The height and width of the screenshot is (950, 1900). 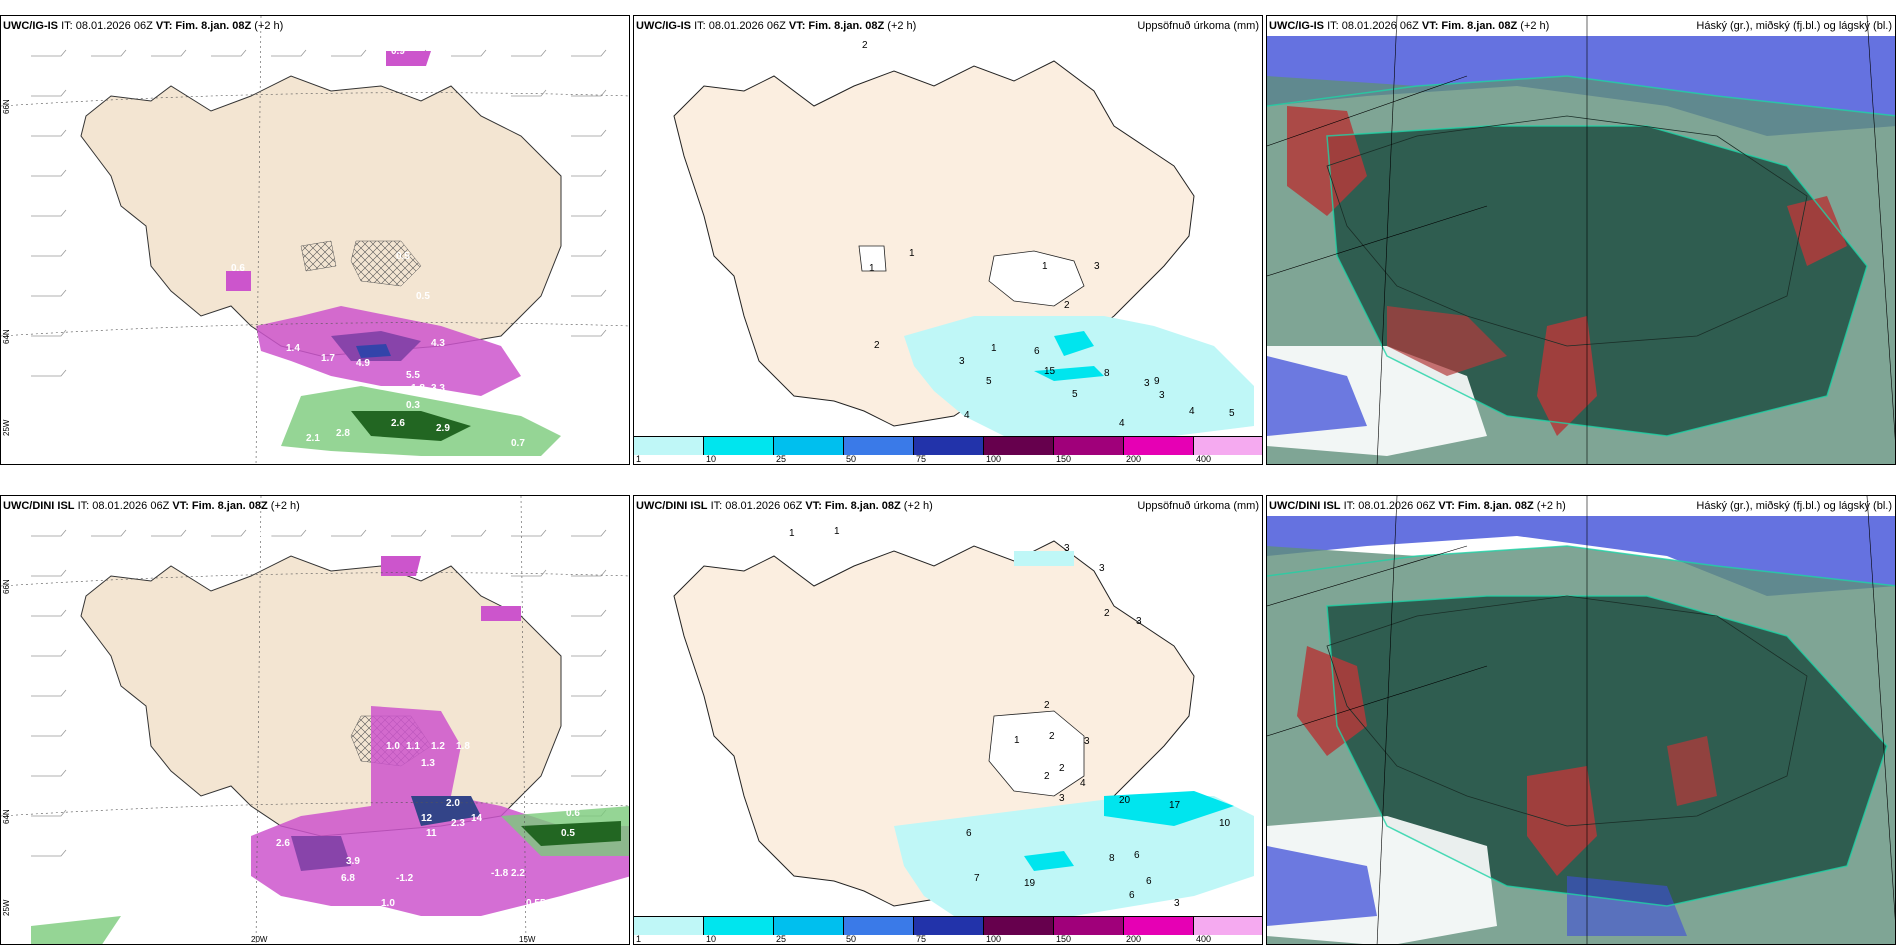 What do you see at coordinates (639, 459) in the screenshot?
I see `legend-tick: 1` at bounding box center [639, 459].